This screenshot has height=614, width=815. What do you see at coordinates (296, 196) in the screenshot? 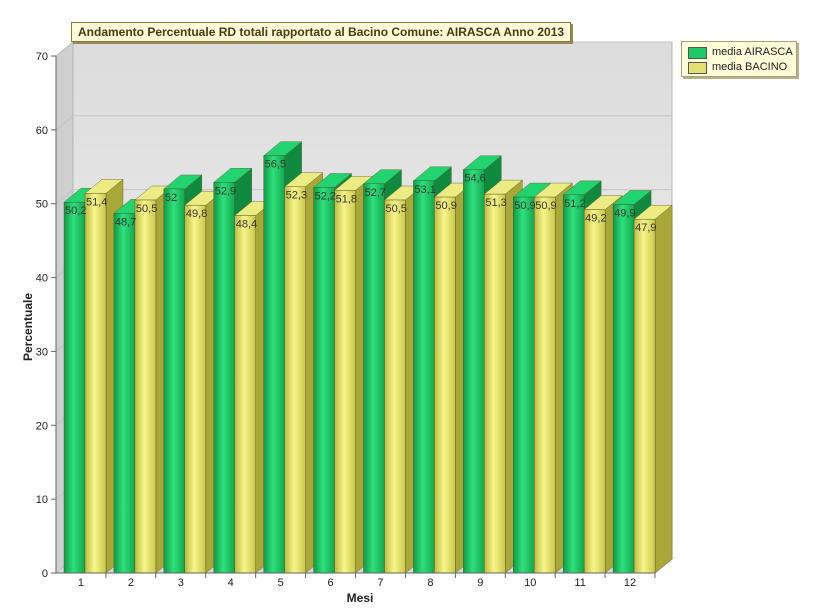
I see `data-label: 52,3` at bounding box center [296, 196].